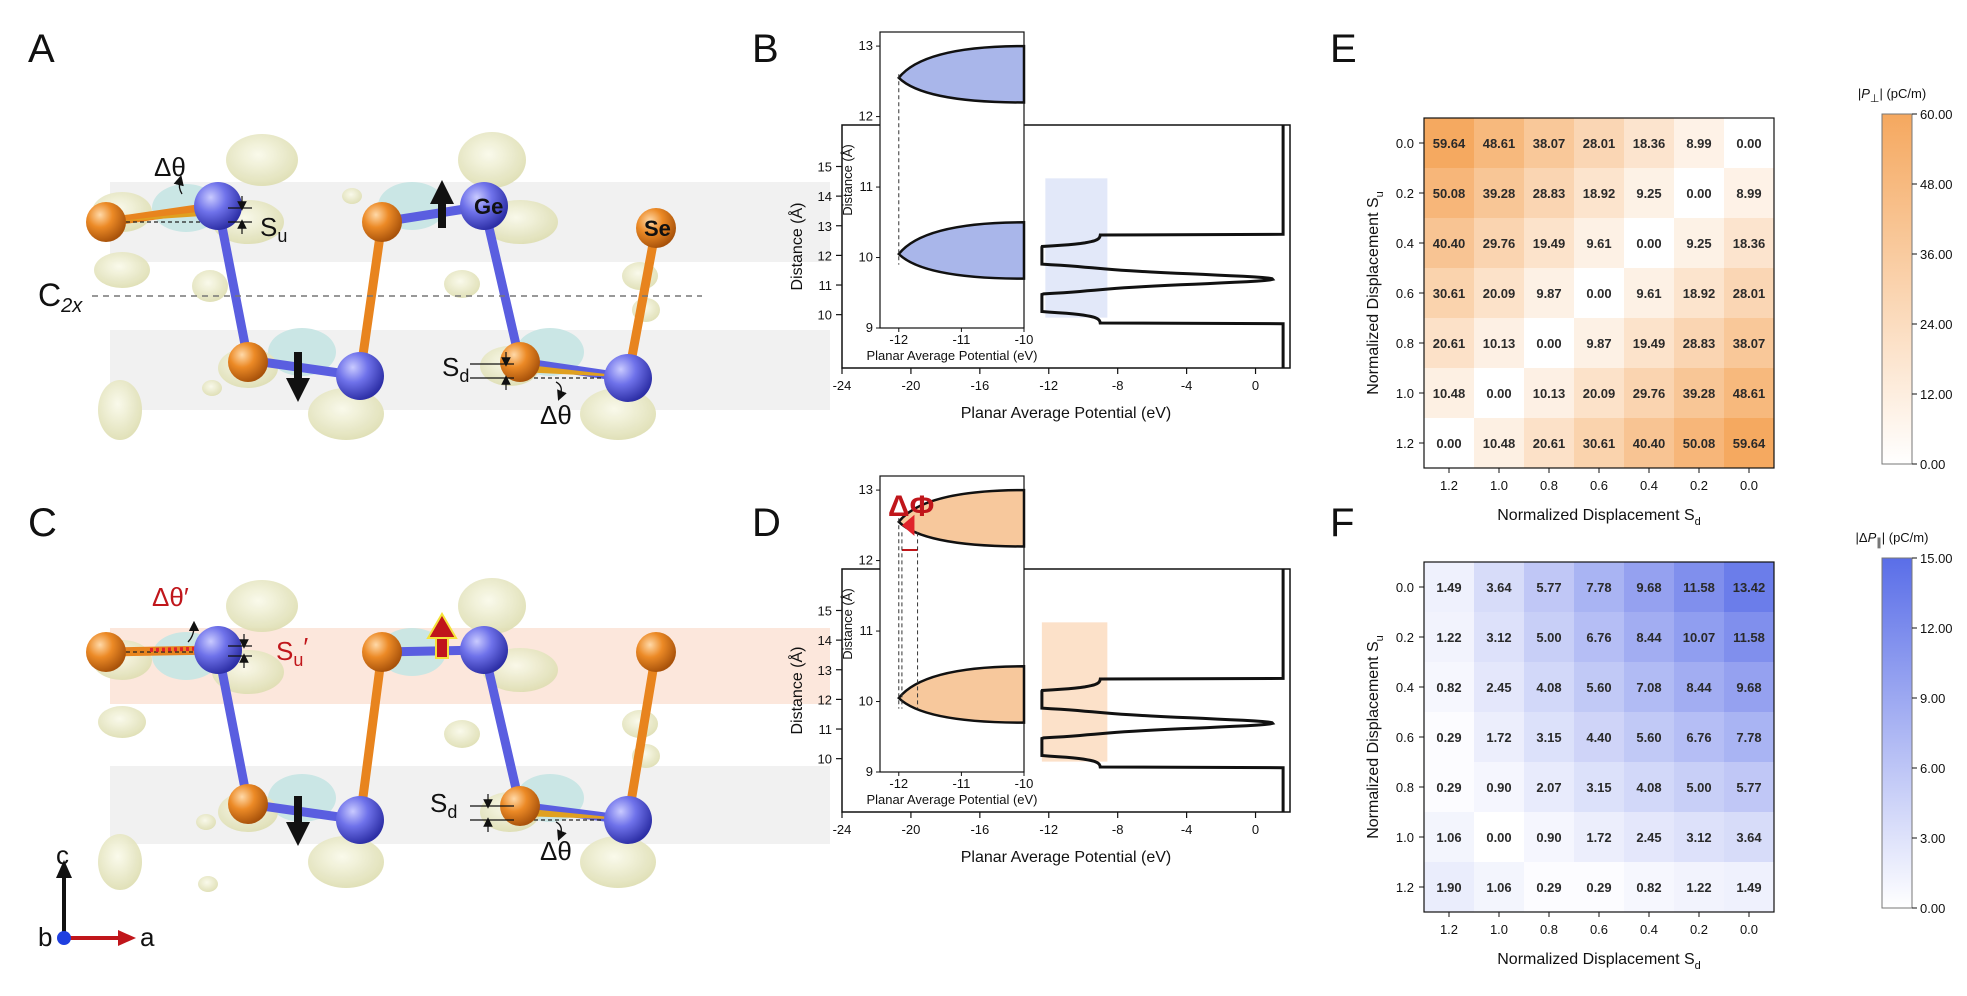 The height and width of the screenshot is (996, 1967). What do you see at coordinates (1598, 787) in the screenshot?
I see `cell-value-label: 3.15` at bounding box center [1598, 787].